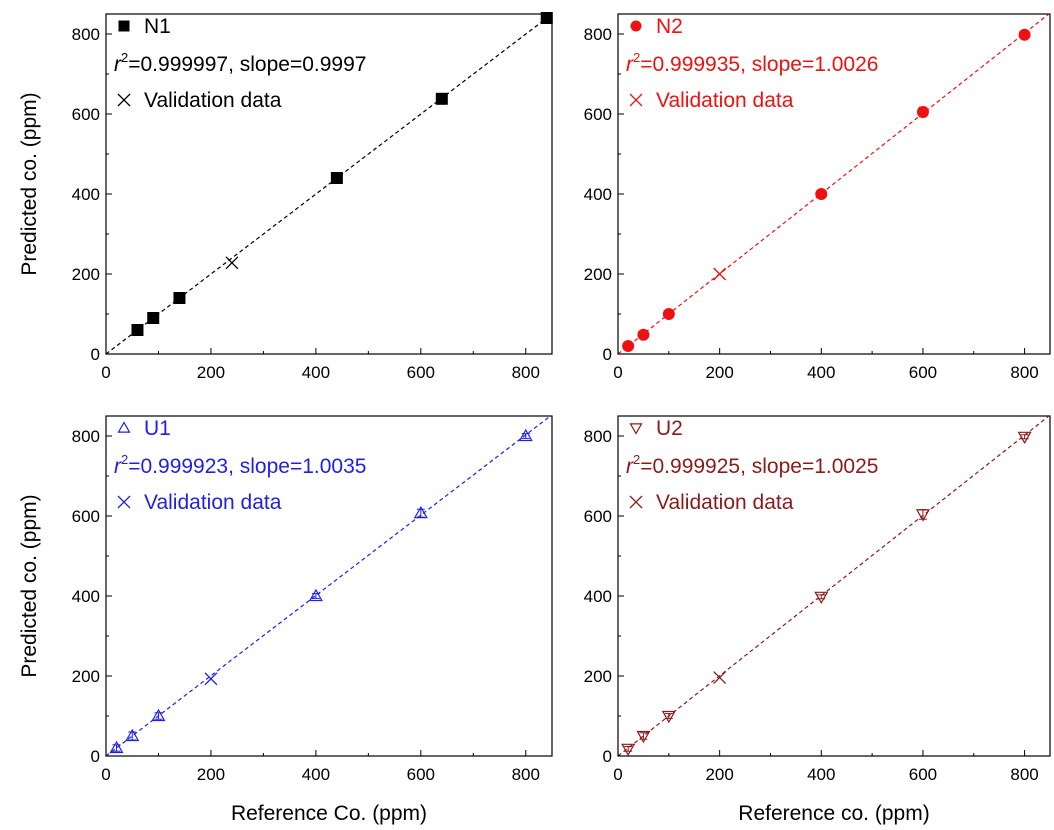 The image size is (1054, 830). I want to click on y-tick-label-u2-200: 200, so click(598, 676).